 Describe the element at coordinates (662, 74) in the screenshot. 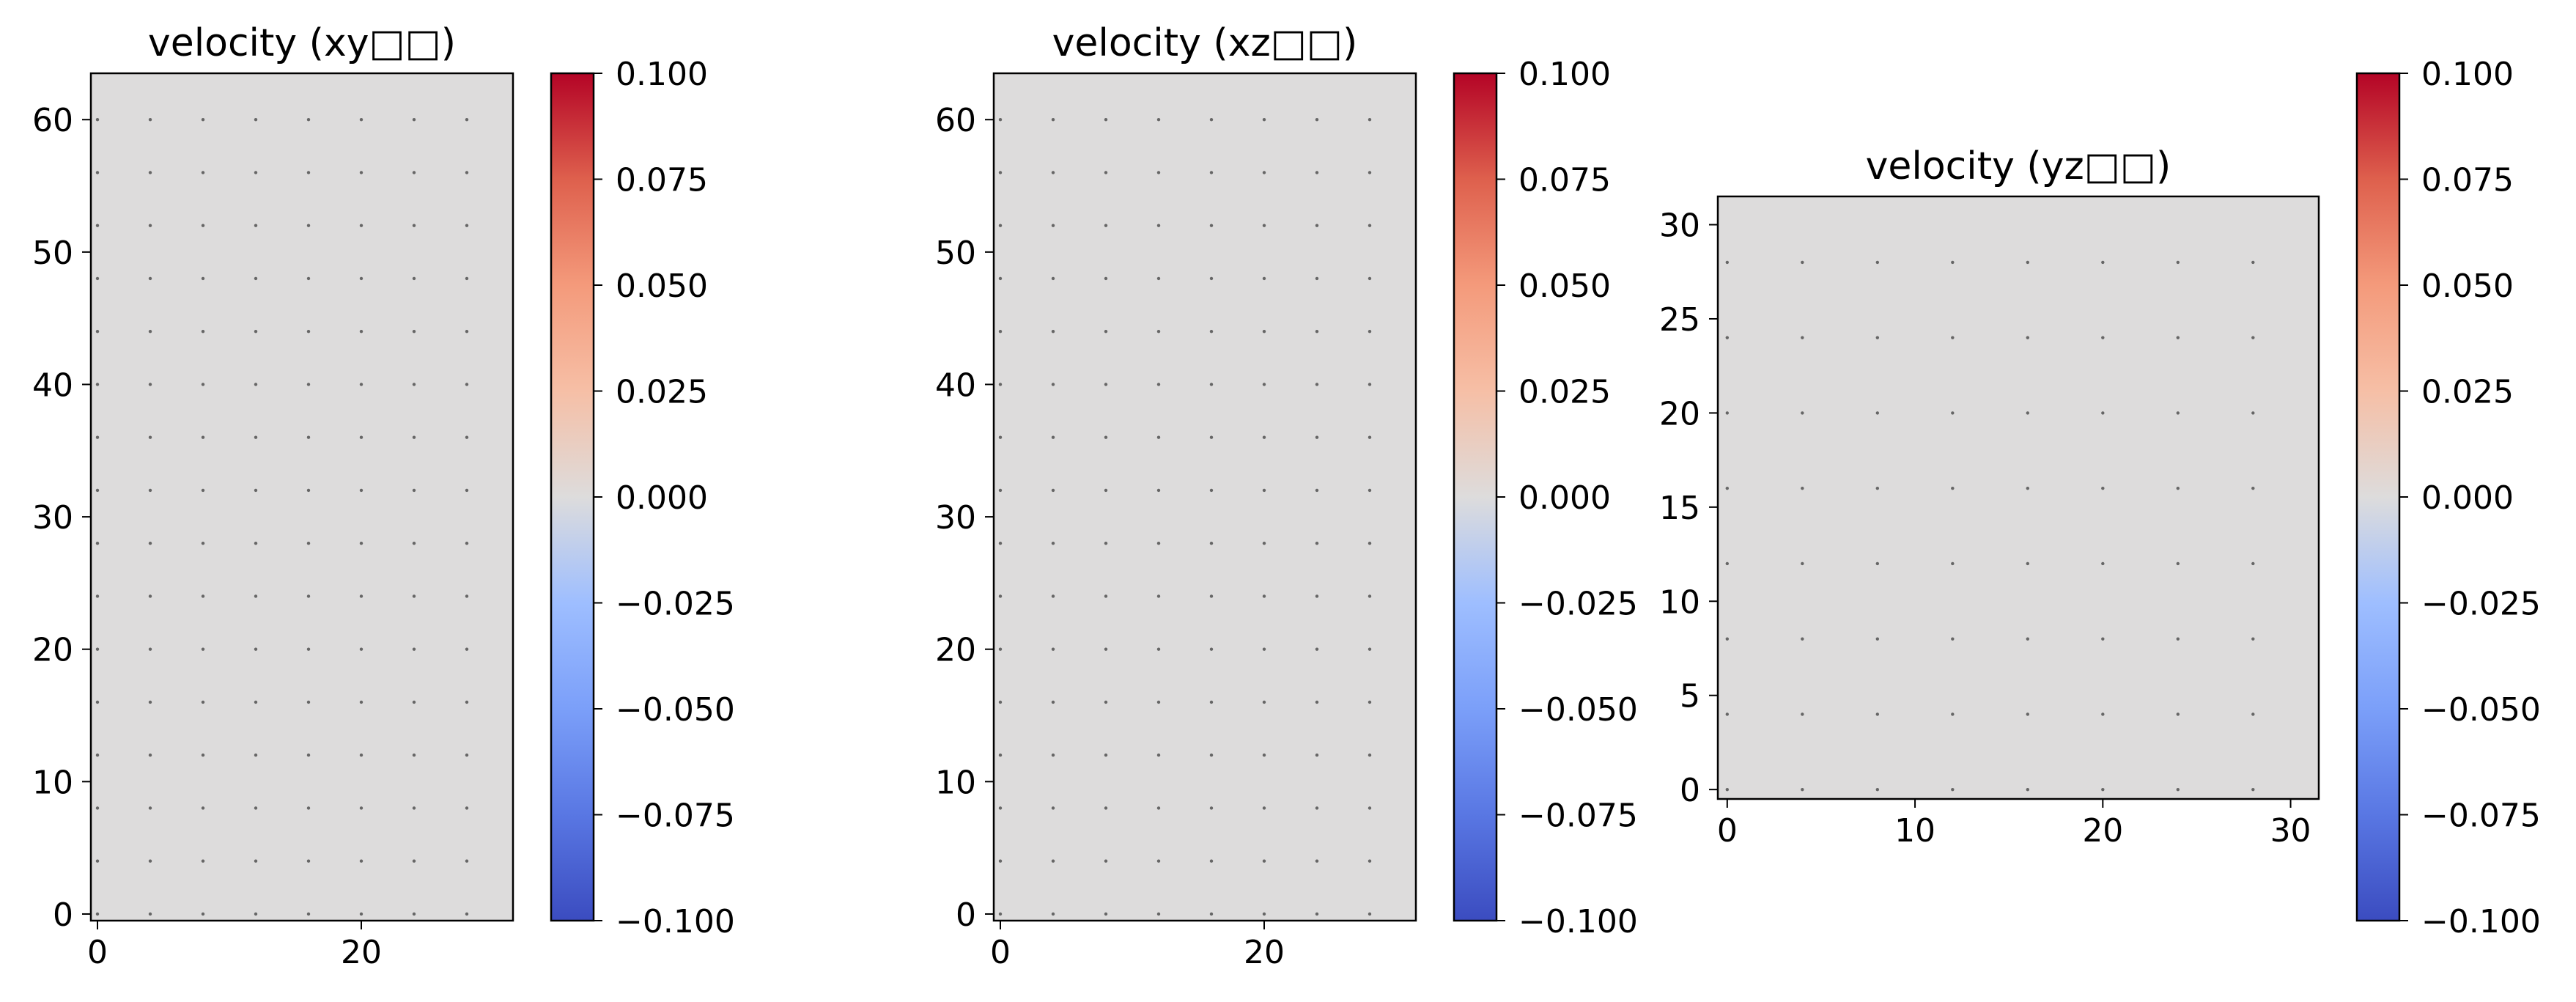

I see `colorbar-tick-label: 0.100` at that location.